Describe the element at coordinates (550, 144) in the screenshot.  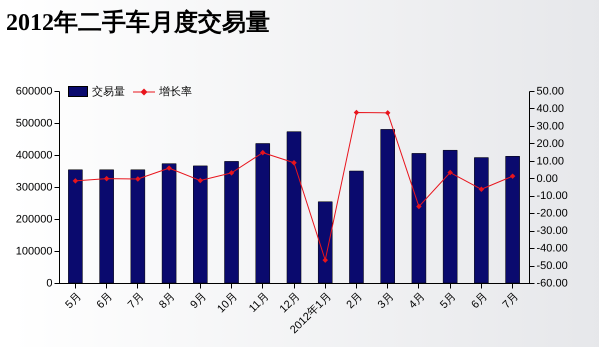
I see `y2-tick-label: 20.00` at that location.